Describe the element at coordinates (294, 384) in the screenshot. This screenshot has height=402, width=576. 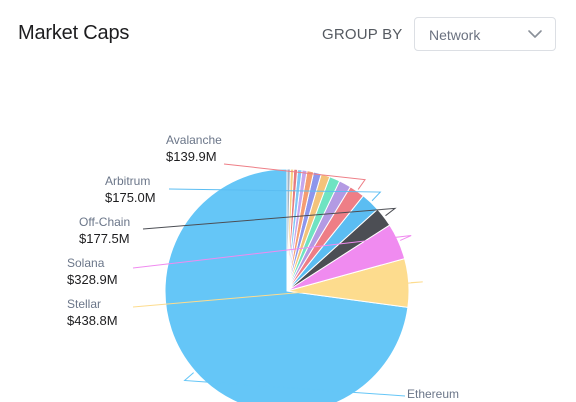
I see `leader-line-ethereum` at that location.